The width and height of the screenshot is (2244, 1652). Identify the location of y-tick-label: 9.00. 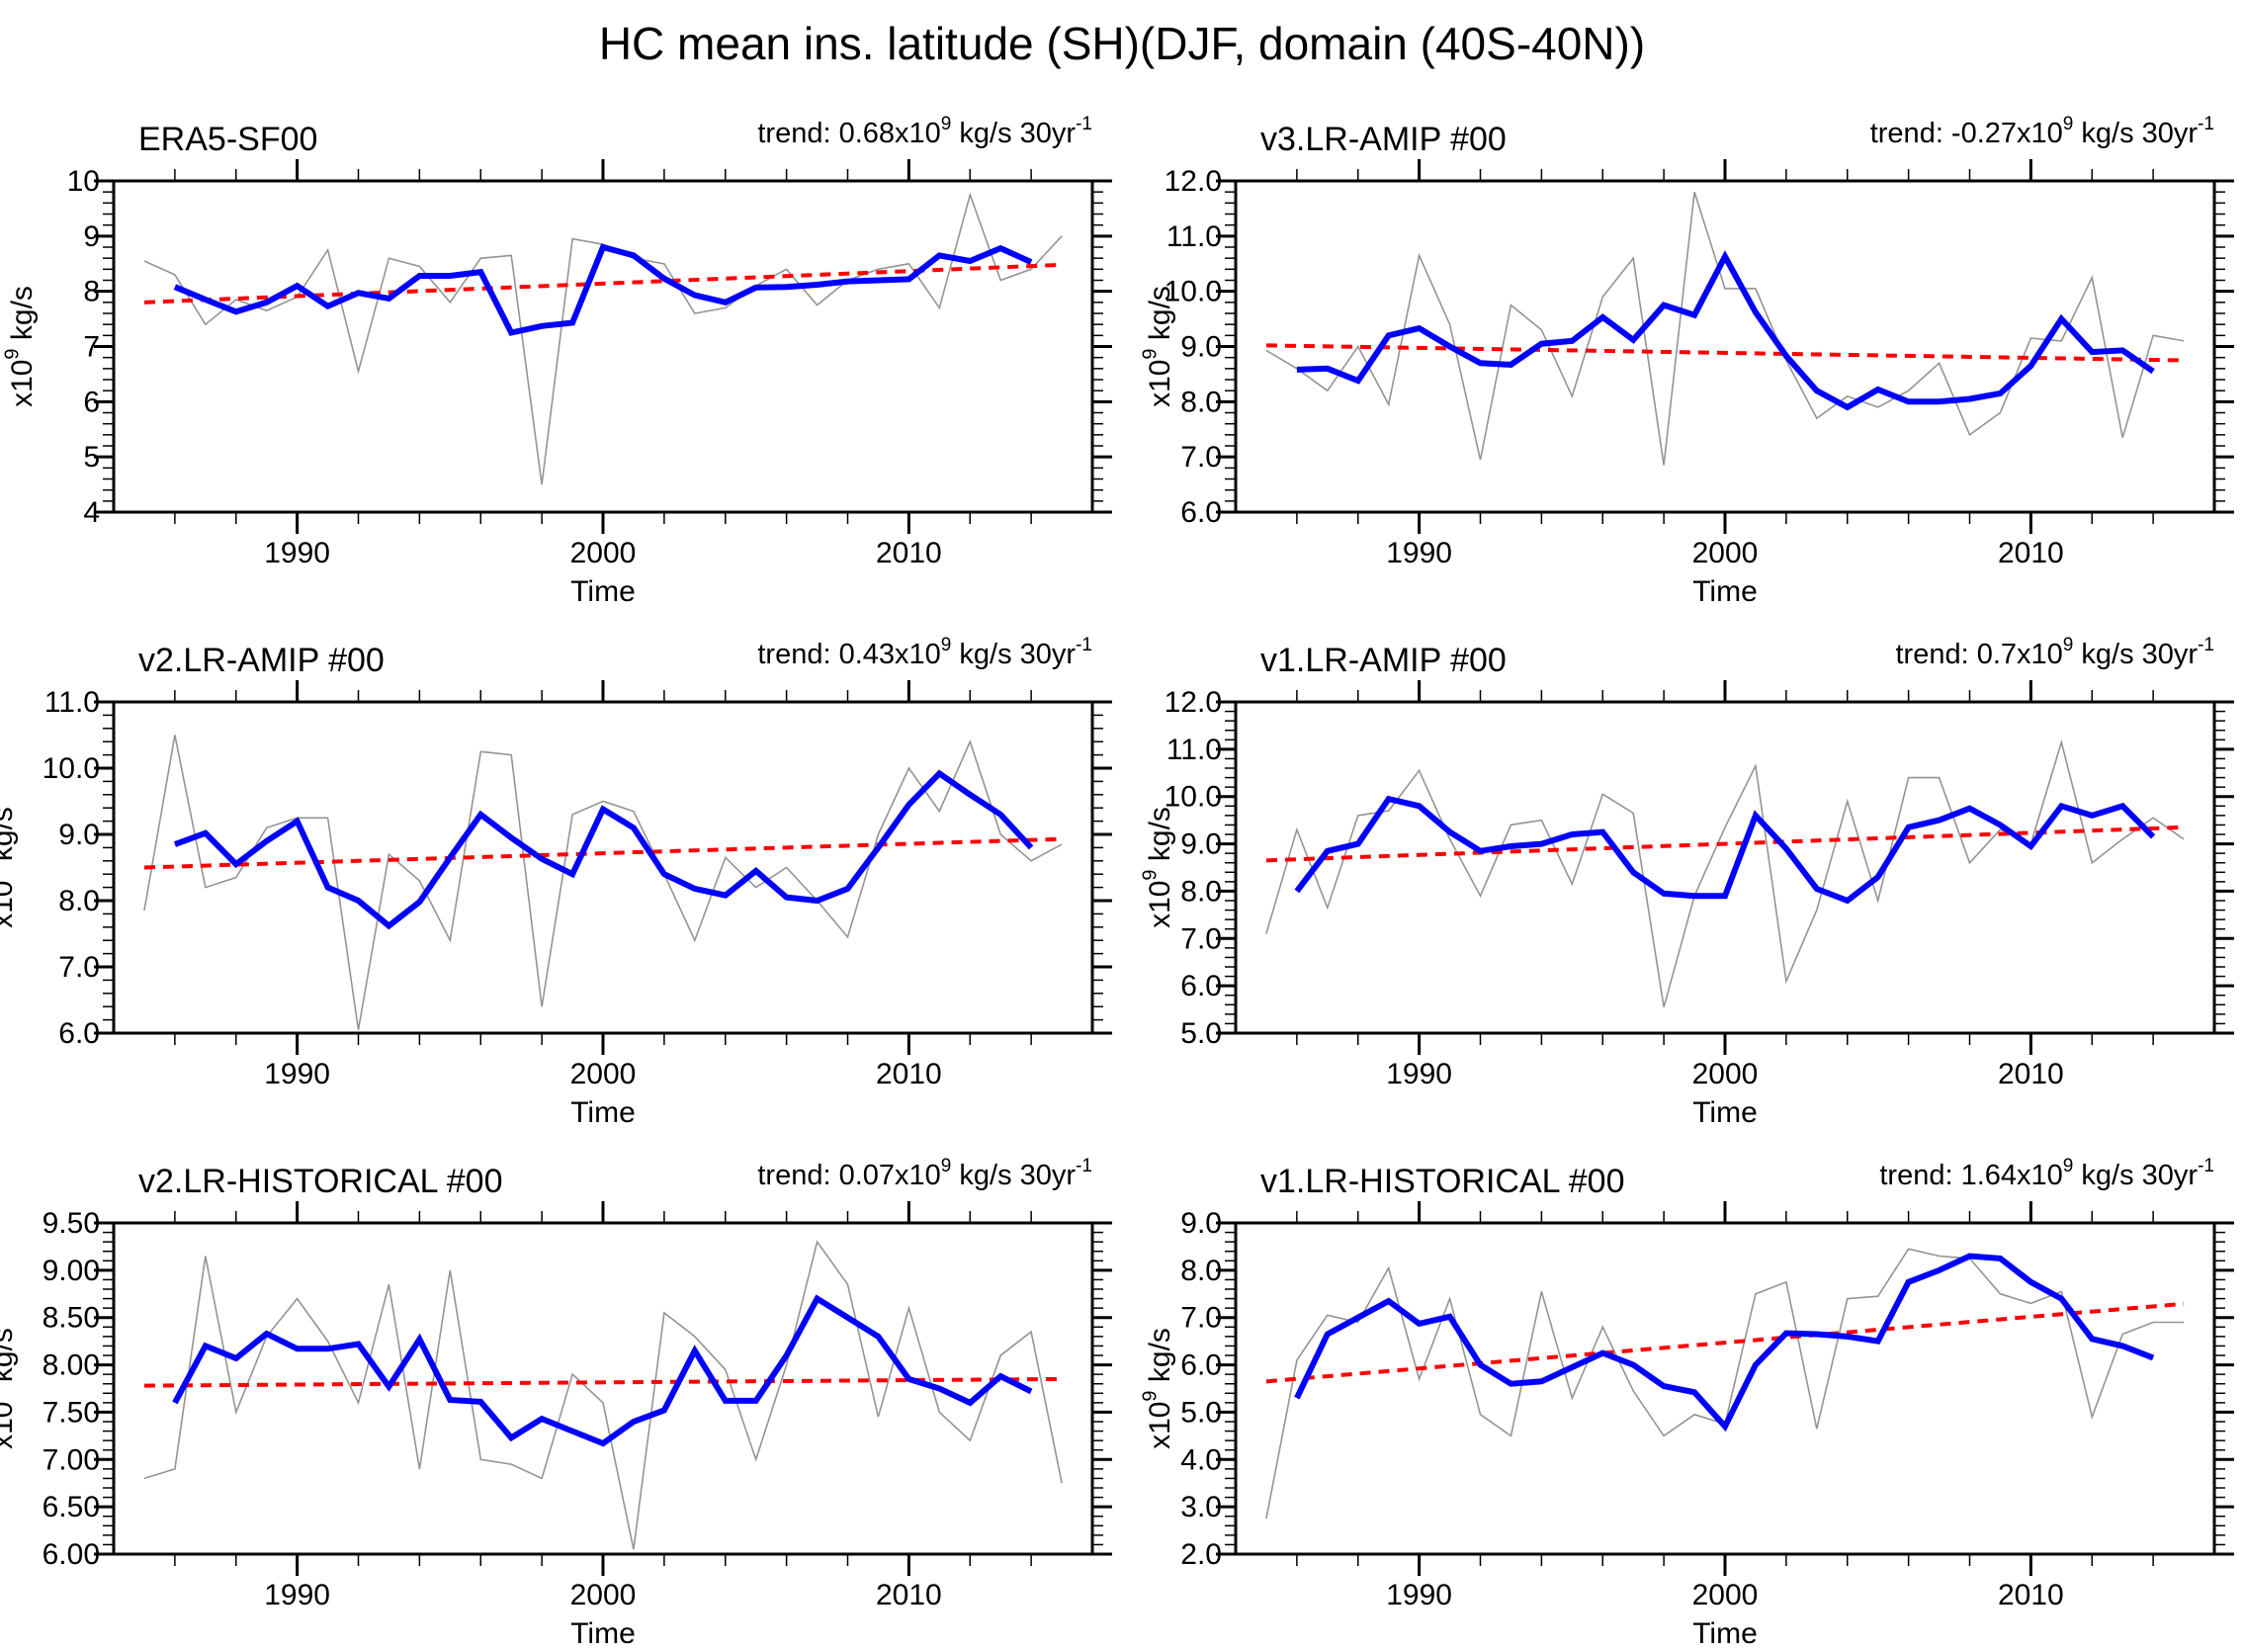
(71, 1271).